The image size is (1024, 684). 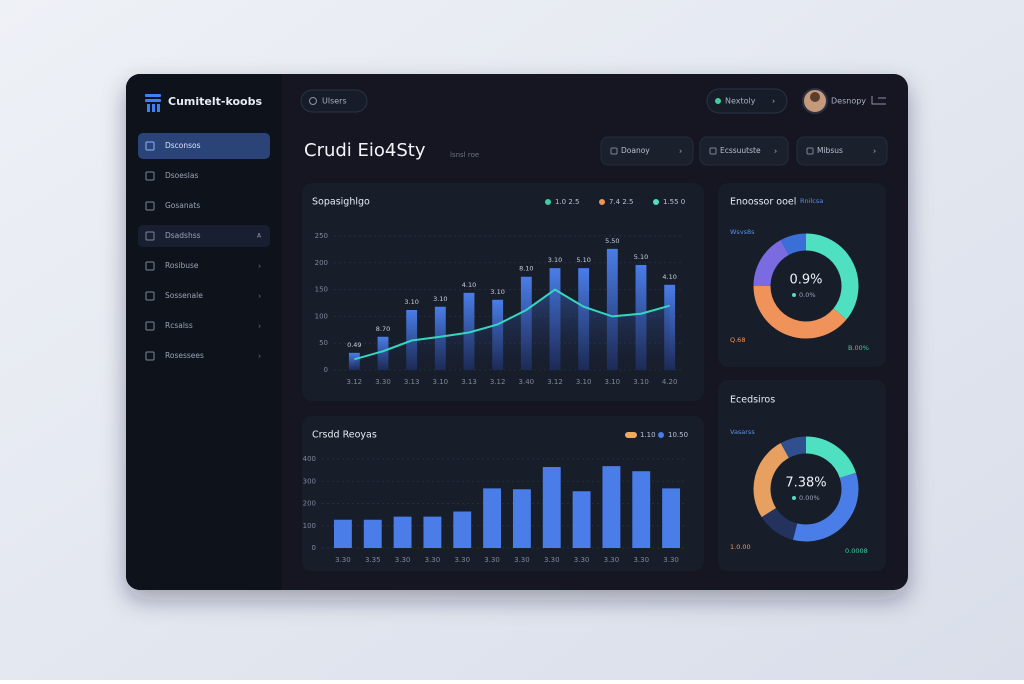 I want to click on y-tick-label: 250, so click(x=321, y=236).